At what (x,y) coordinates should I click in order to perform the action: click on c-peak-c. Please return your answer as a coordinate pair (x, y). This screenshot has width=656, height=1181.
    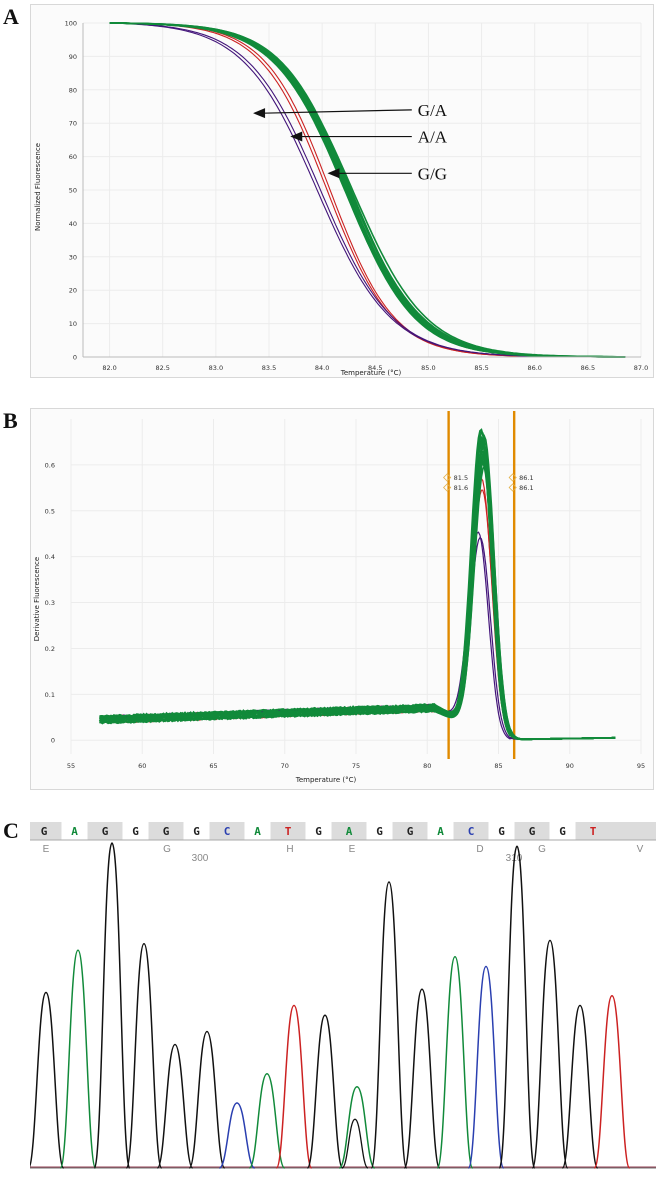
    Looking at the image, I should click on (237, 1135).